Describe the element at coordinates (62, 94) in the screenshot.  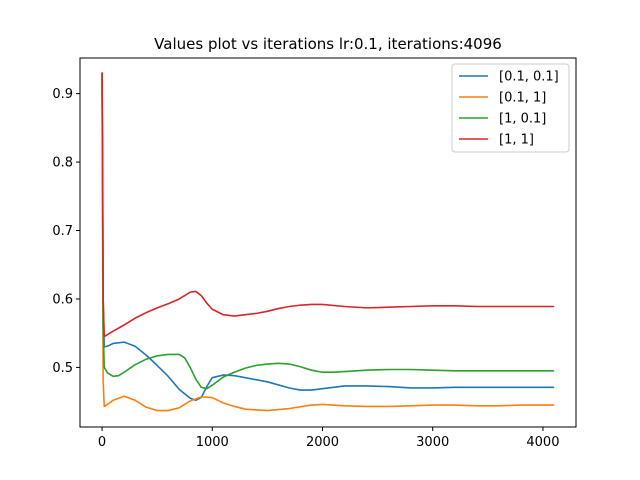
I see `y-tick-label: 0.9` at that location.